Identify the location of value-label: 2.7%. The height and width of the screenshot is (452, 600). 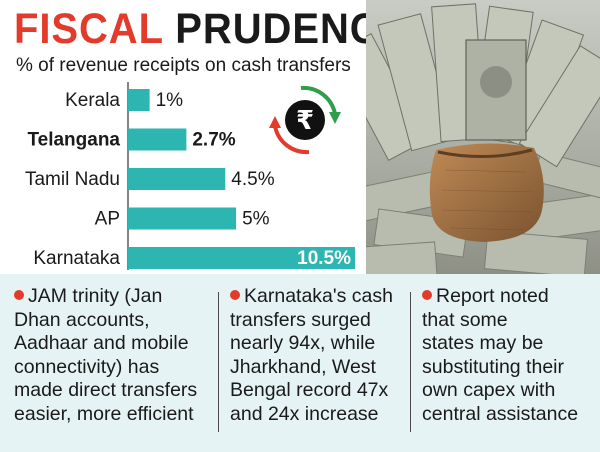
(213, 140).